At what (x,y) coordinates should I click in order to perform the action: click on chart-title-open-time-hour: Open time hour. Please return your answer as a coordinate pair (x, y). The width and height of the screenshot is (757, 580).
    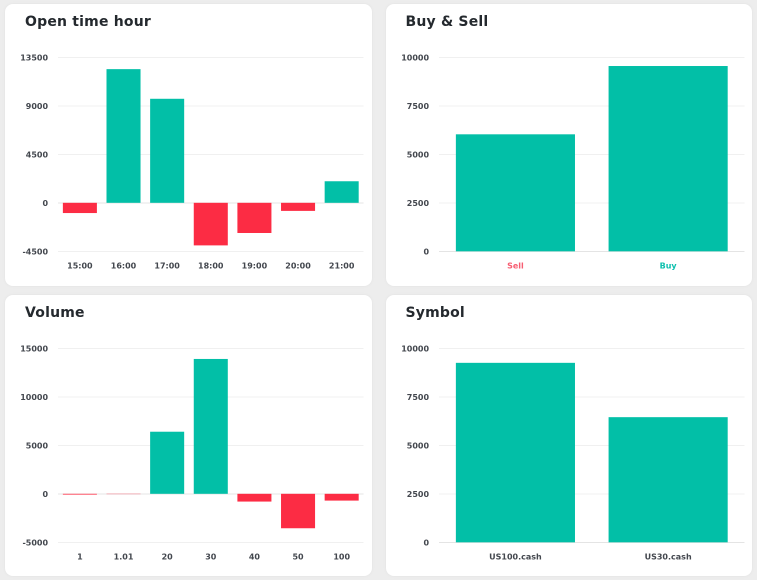
    Looking at the image, I should click on (88, 22).